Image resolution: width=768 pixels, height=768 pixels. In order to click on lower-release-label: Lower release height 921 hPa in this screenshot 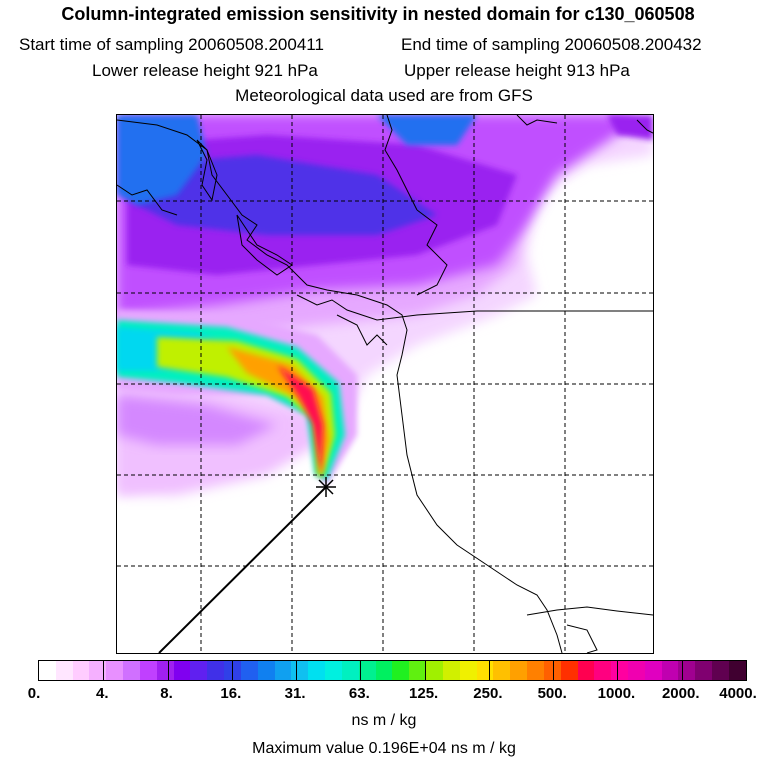, I will do `click(205, 70)`.